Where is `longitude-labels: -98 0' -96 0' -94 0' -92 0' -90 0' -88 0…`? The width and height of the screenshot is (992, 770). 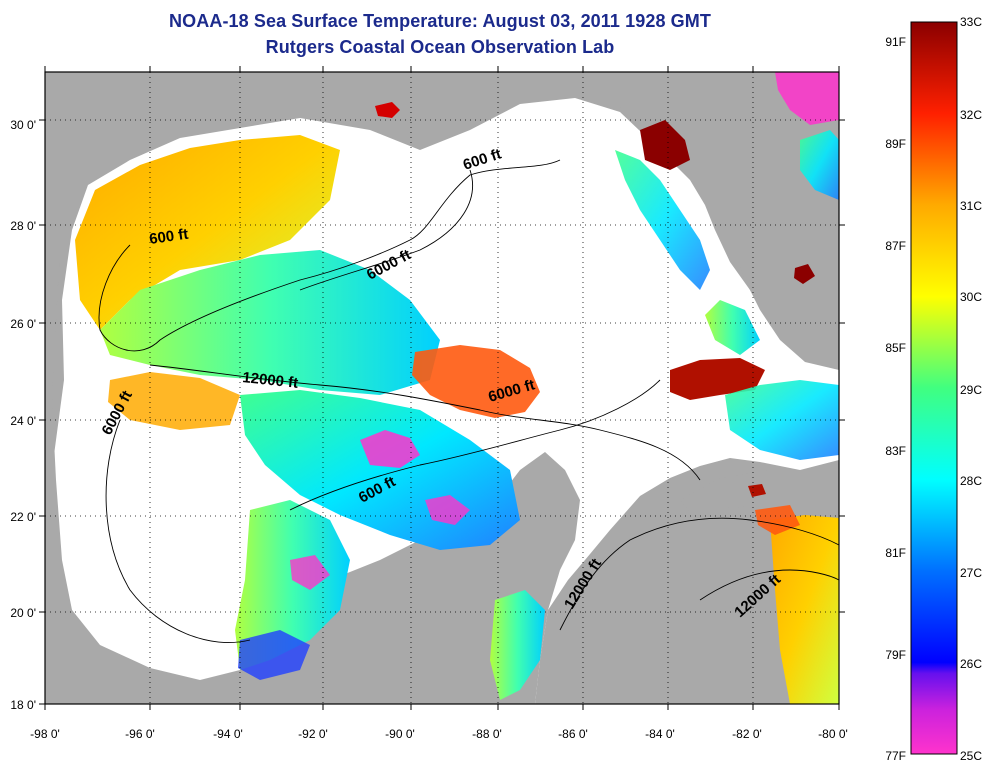 longitude-labels: -98 0' -96 0' -94 0' -92 0' -90 0' -88 0… is located at coordinates (439, 734).